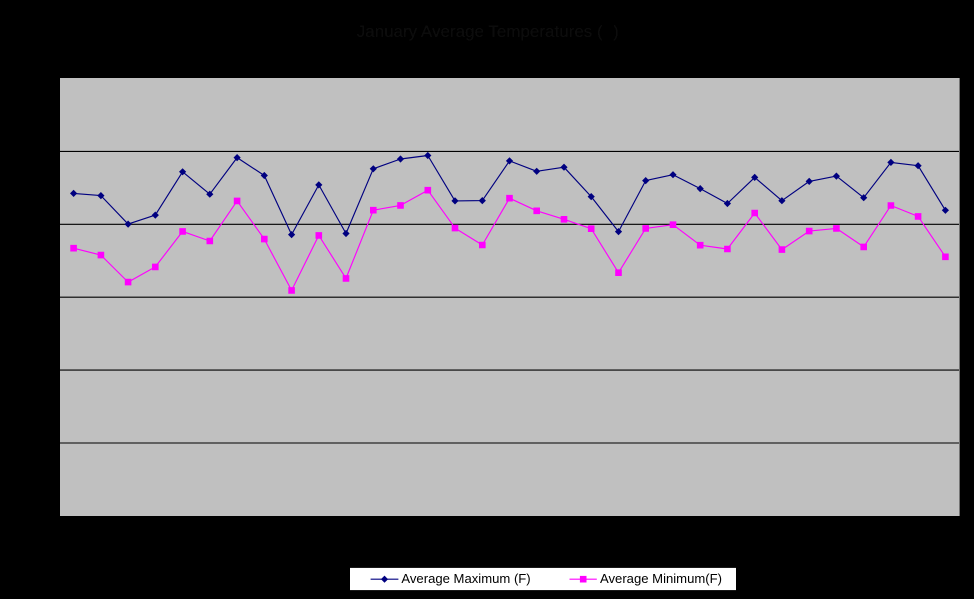  What do you see at coordinates (465, 578) in the screenshot?
I see `svg-text: Average Maximum (F)` at bounding box center [465, 578].